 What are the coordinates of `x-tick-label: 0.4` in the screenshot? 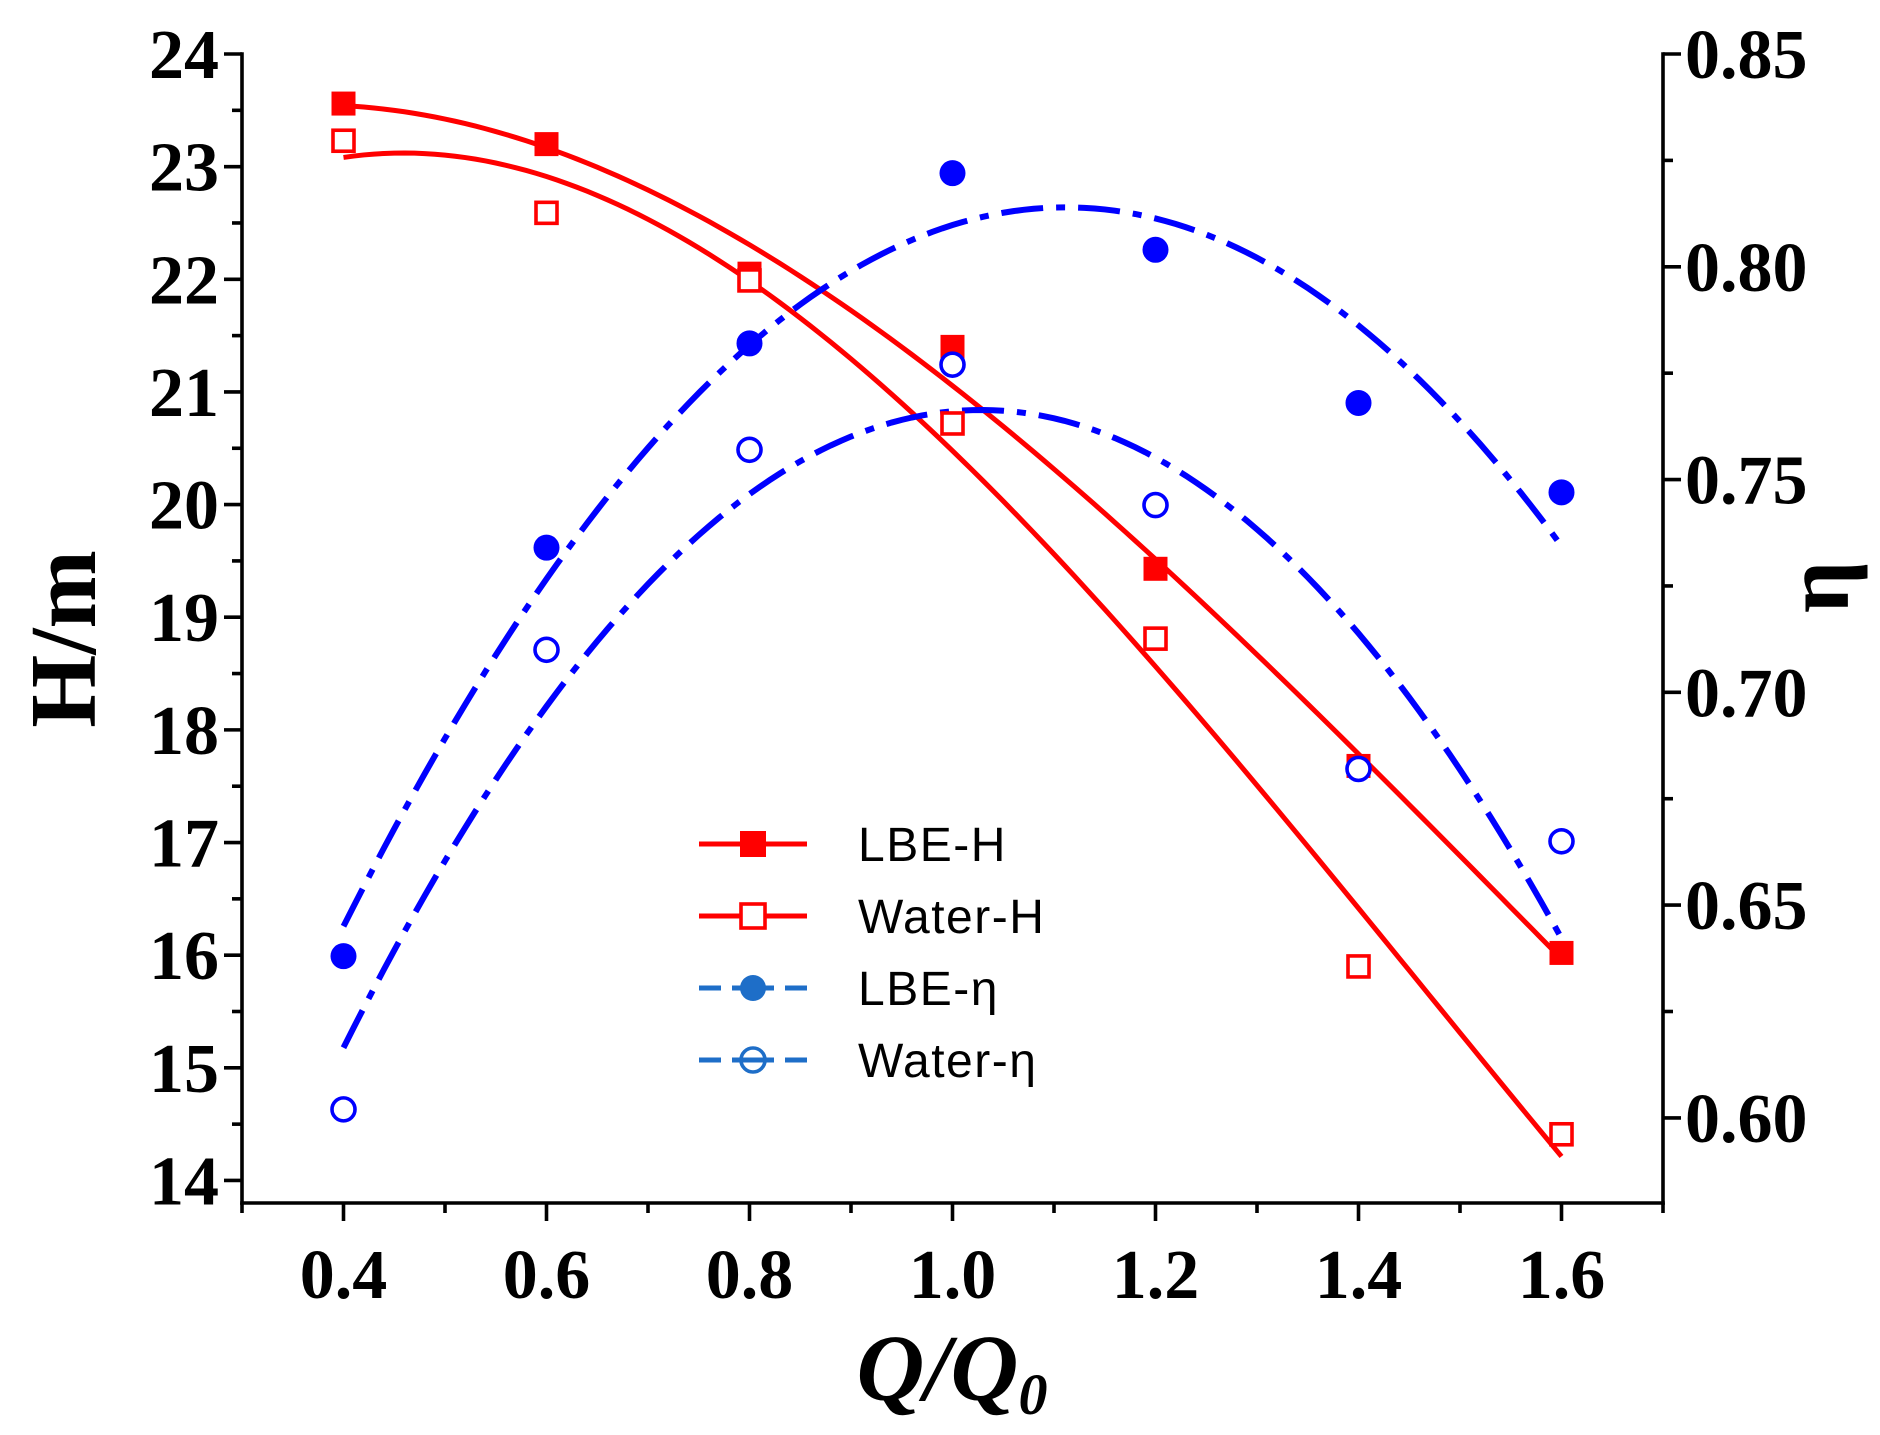 It's located at (344, 1275).